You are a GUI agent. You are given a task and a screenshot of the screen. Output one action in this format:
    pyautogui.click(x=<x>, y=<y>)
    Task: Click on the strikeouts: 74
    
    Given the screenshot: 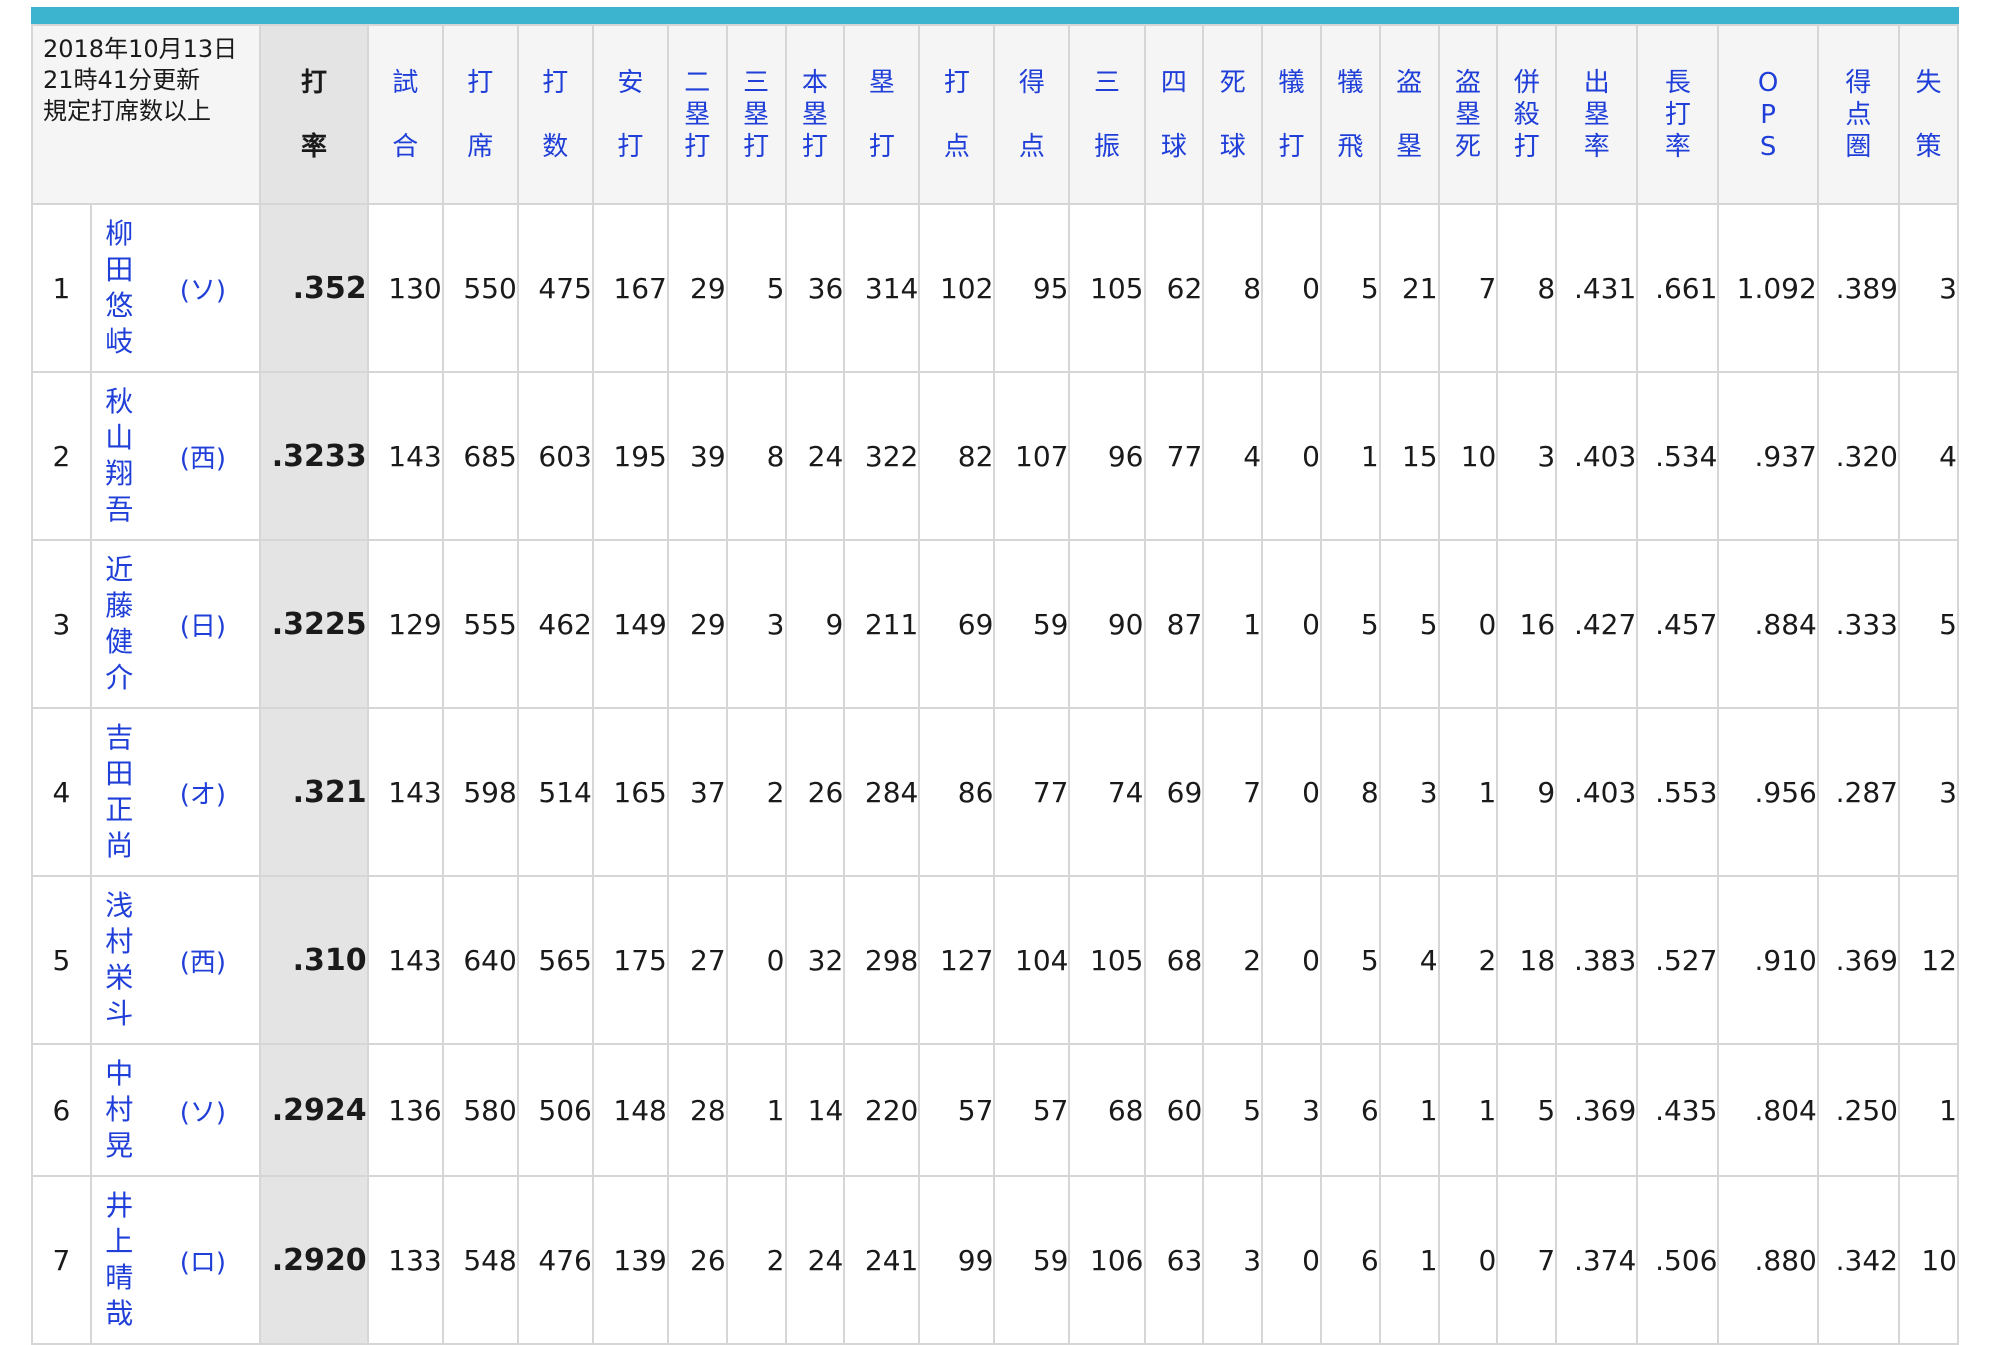 What is the action you would take?
    pyautogui.click(x=1107, y=792)
    